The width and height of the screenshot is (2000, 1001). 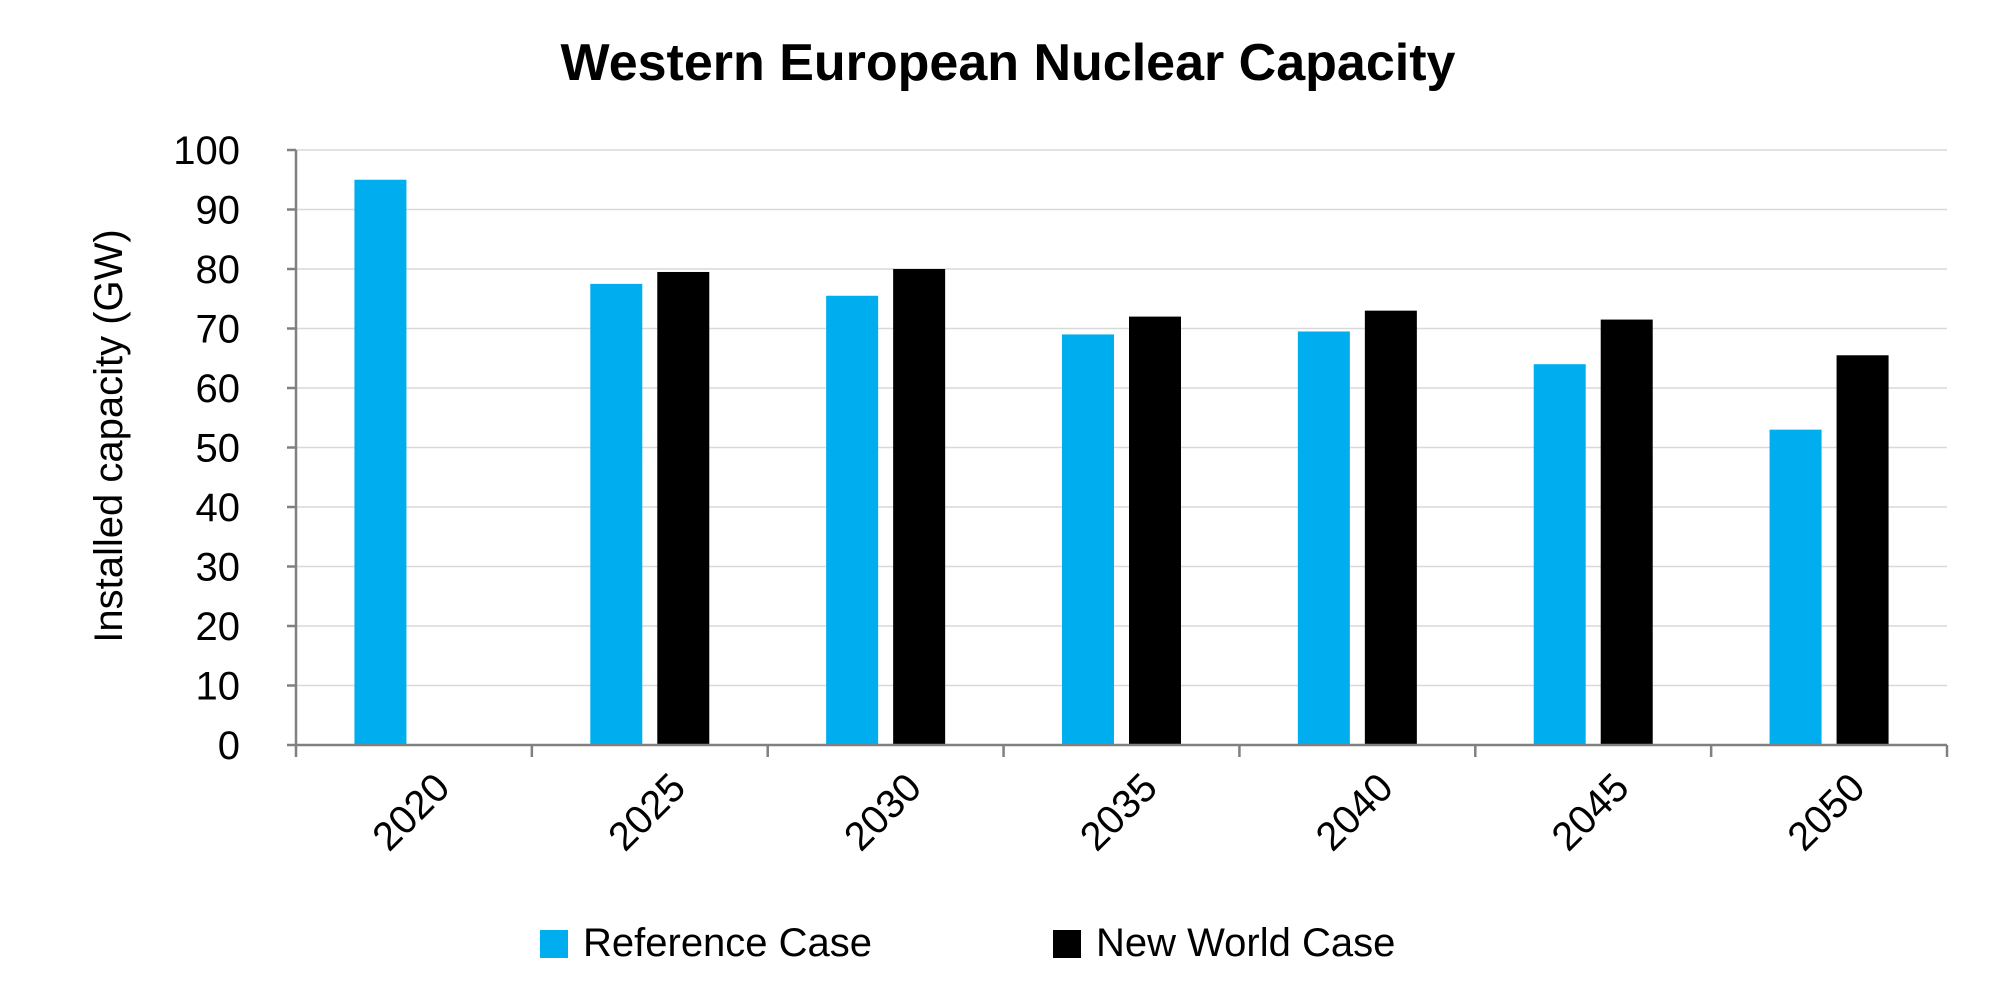 I want to click on legend-swatch-new-world-case, so click(x=1067, y=944).